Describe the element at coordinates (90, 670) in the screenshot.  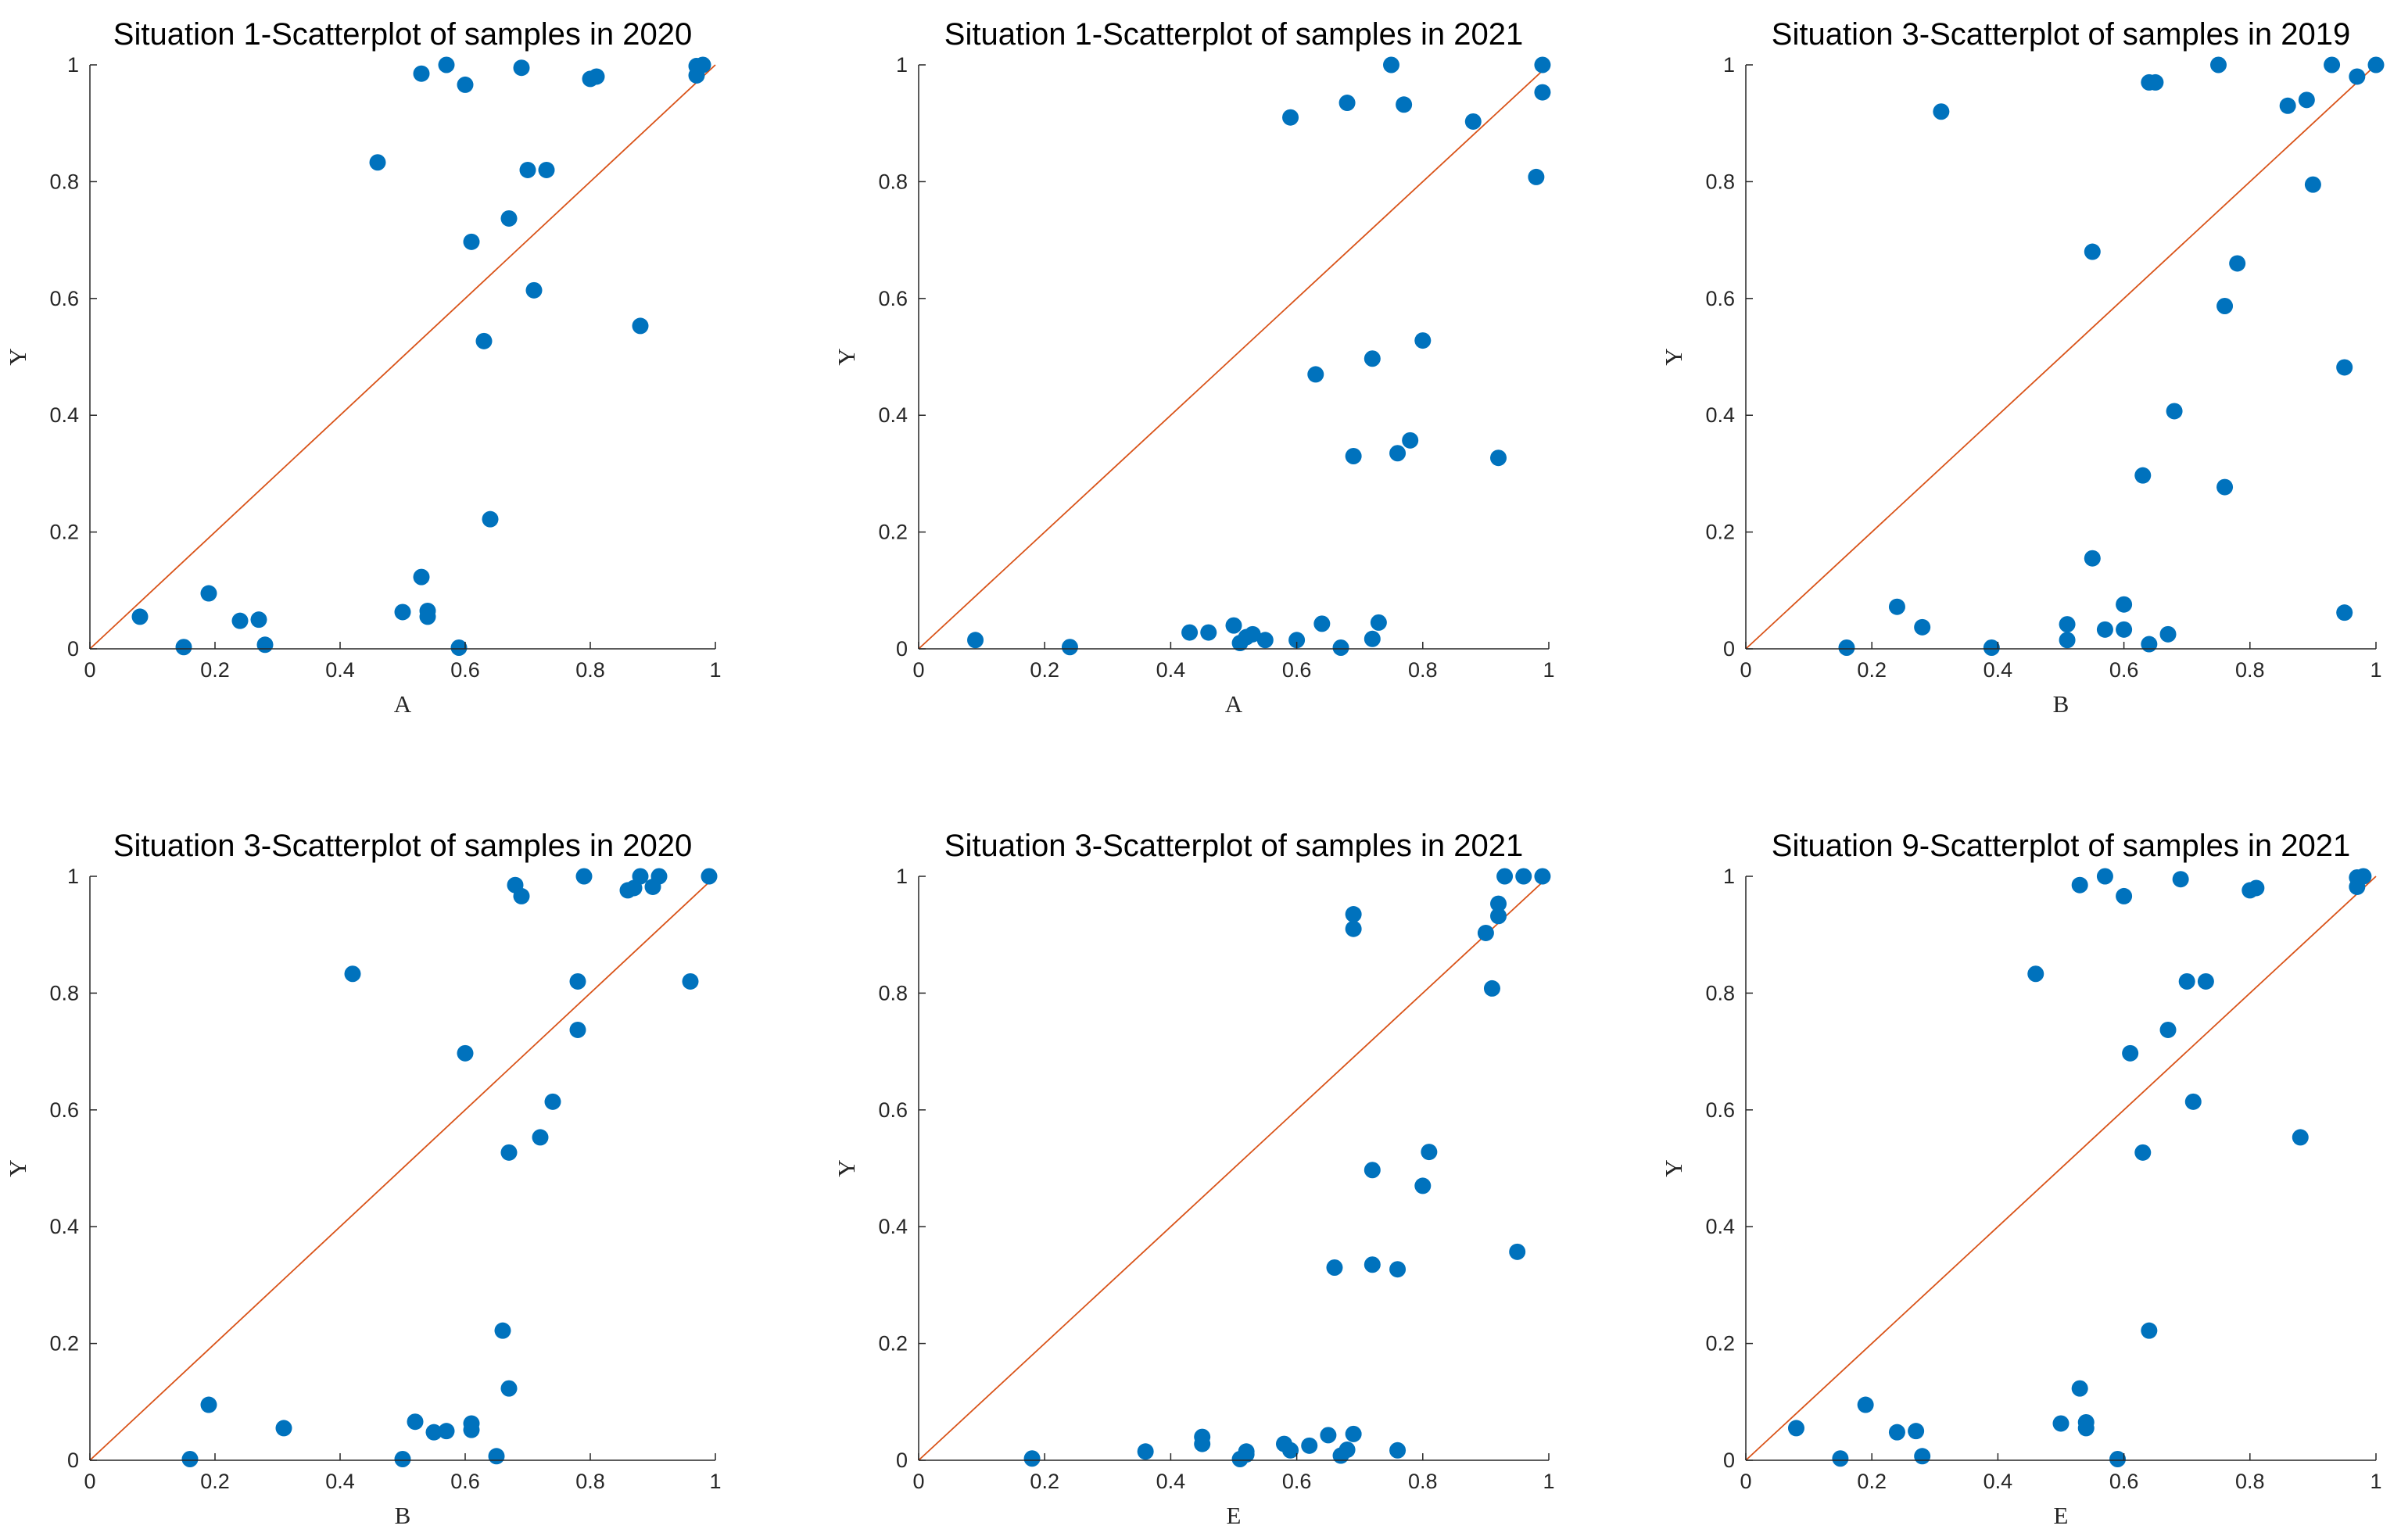
I see `x-tick-label: 0` at that location.